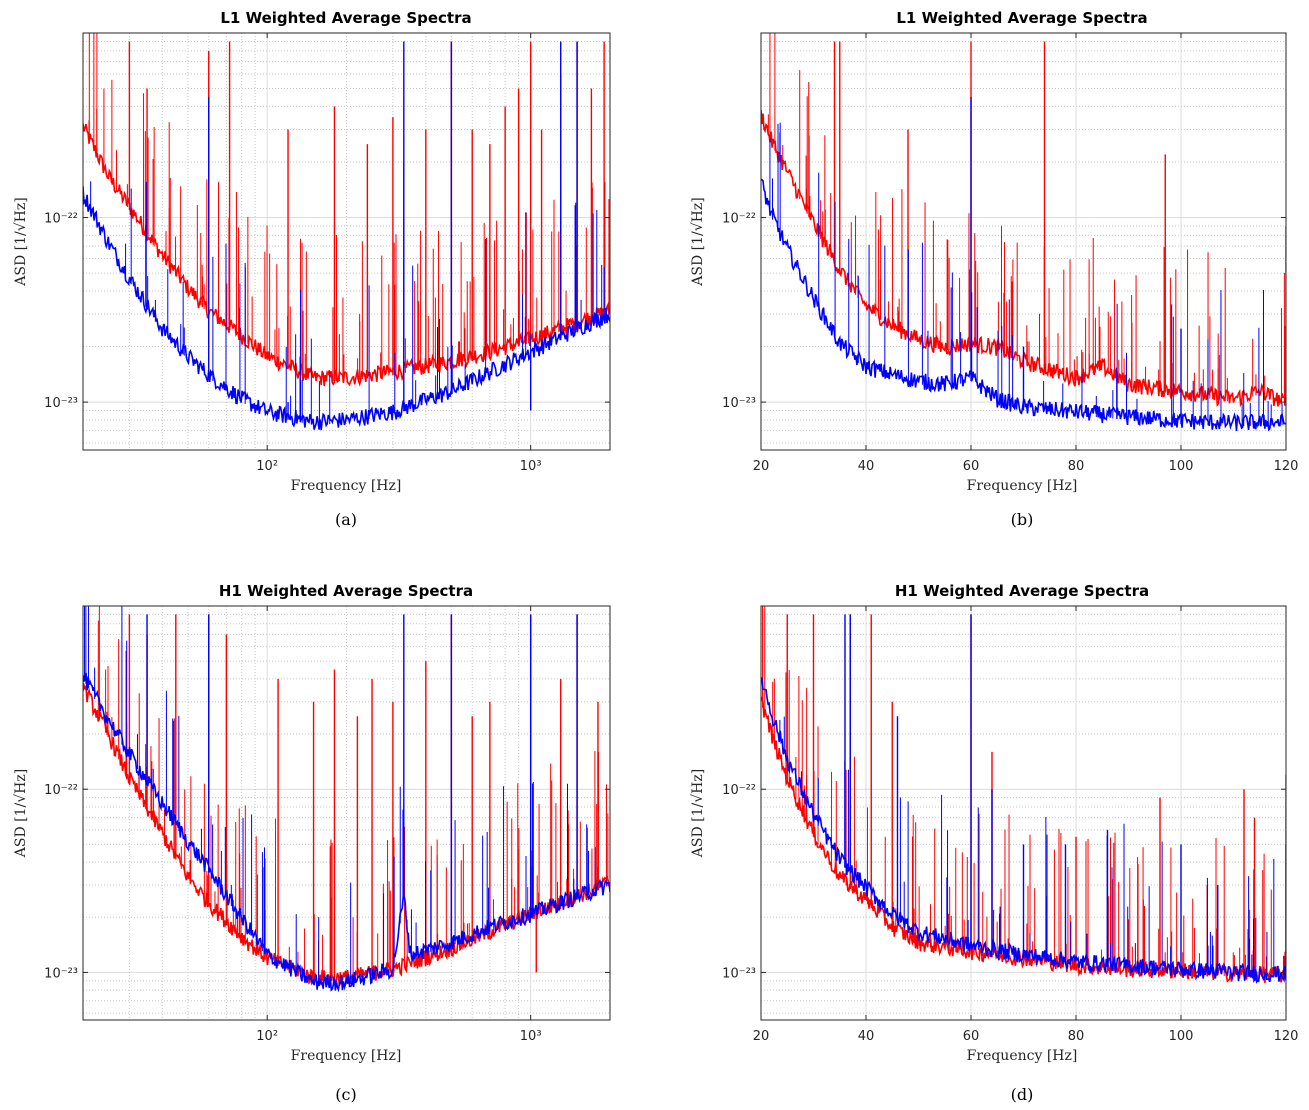  I want to click on panel-caption: (c), so click(345, 1094).